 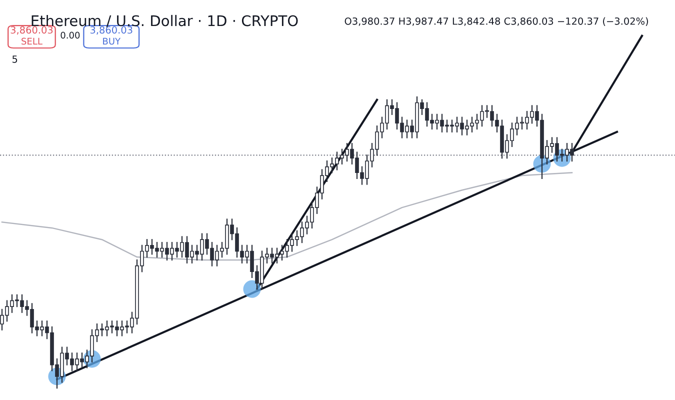 What do you see at coordinates (496, 21) in the screenshot?
I see `chart-subtitle: O3,980.37 H3,987.47 L3,842.48 C3,860.03 −120.37 (−3.02%)` at bounding box center [496, 21].